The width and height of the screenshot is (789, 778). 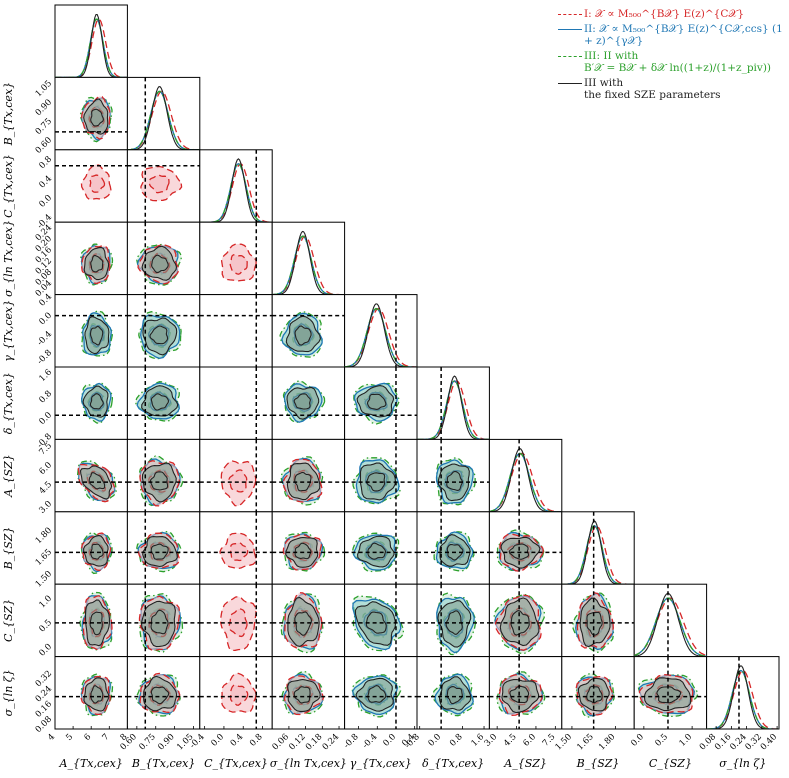 What do you see at coordinates (44, 536) in the screenshot?
I see `y-tick-label-B_SZ-2: 1.80` at bounding box center [44, 536].